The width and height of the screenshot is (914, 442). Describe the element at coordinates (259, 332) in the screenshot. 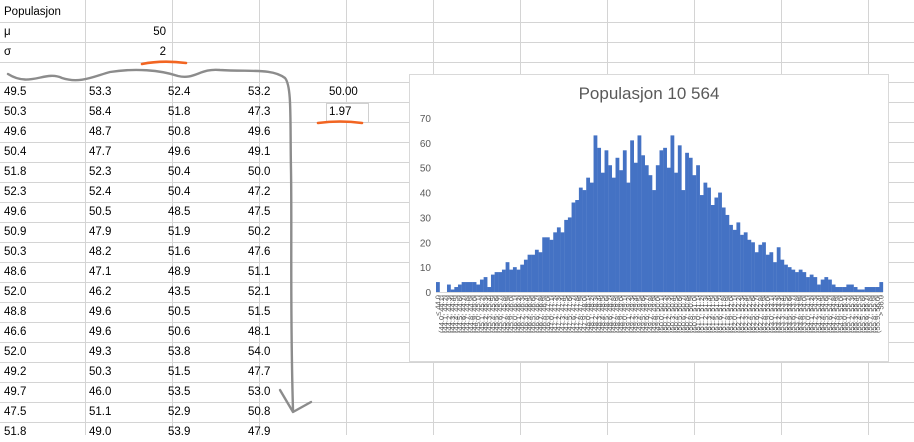

I see `data-cell: 48.1` at that location.